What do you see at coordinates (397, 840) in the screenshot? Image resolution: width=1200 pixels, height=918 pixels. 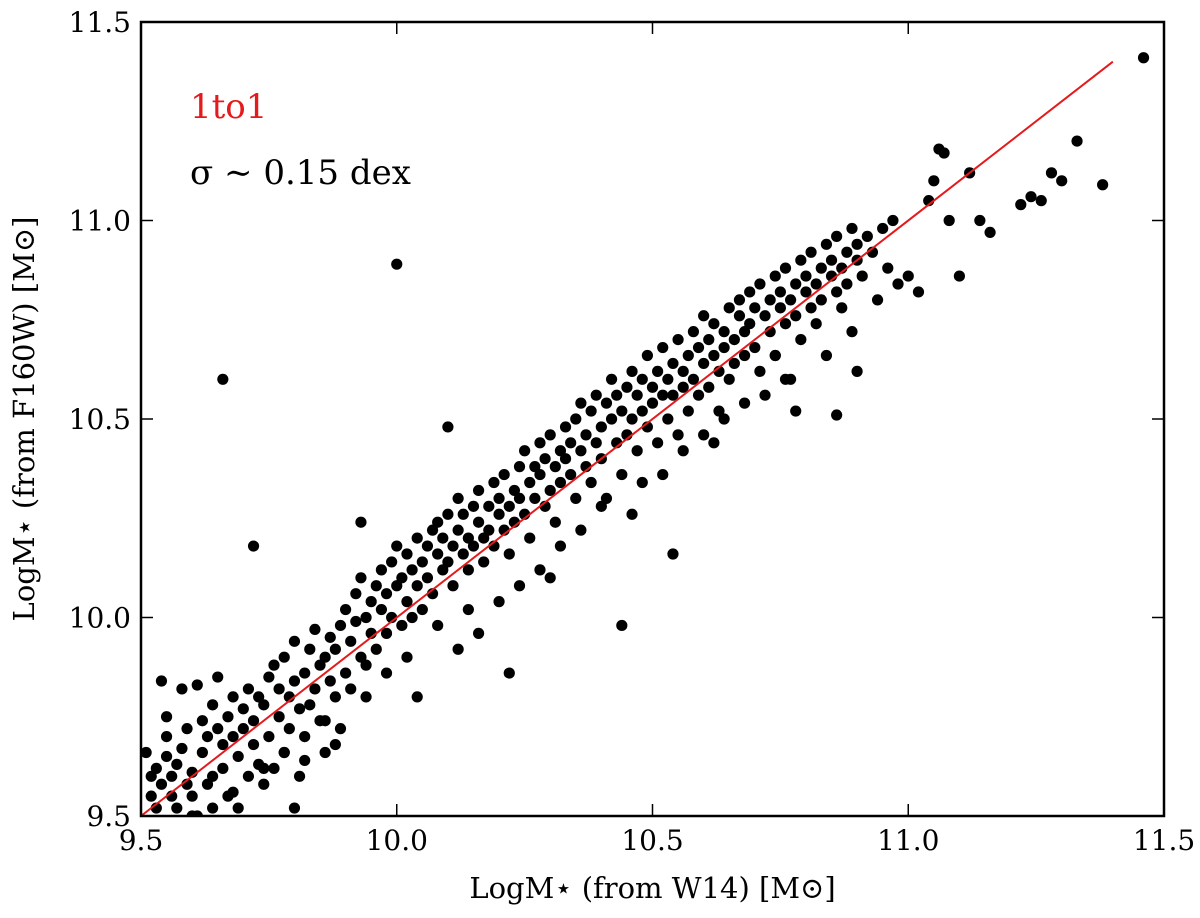 I see `x-tick-label: 10.0` at bounding box center [397, 840].